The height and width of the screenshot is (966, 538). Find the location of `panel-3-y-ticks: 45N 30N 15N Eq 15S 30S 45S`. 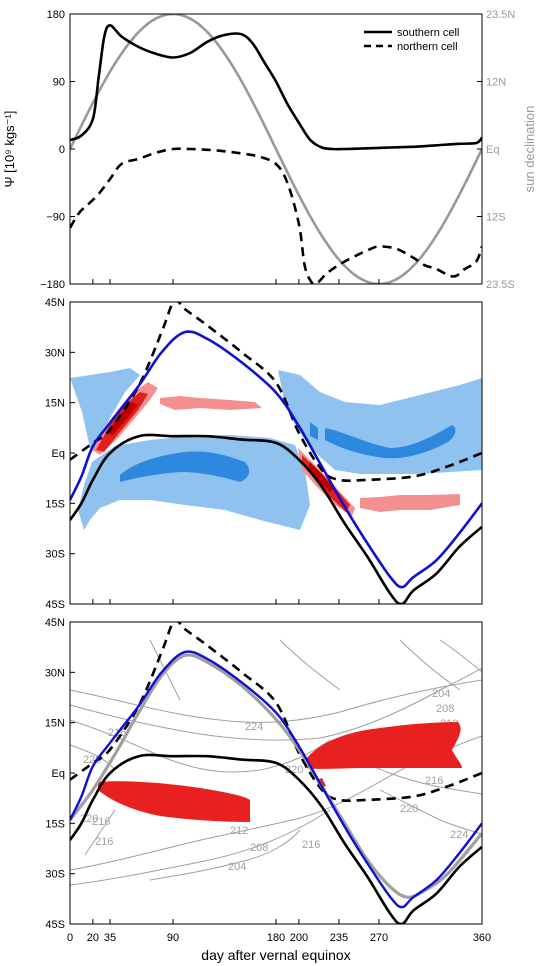

panel-3-y-ticks: 45N 30N 15N Eq 15S 30S 45S is located at coordinates (60, 774).